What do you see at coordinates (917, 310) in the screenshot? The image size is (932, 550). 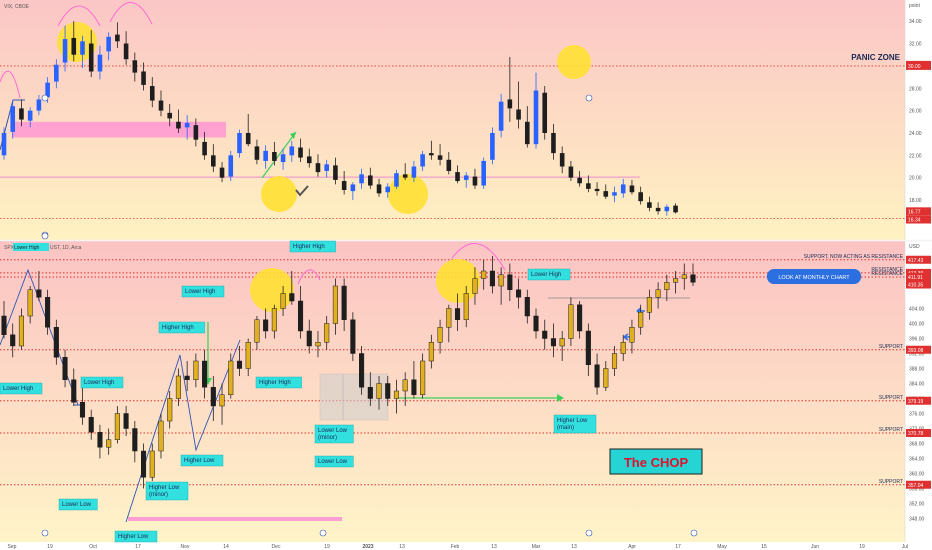 I see `spx-y-tick-label: 404.00` at bounding box center [917, 310].